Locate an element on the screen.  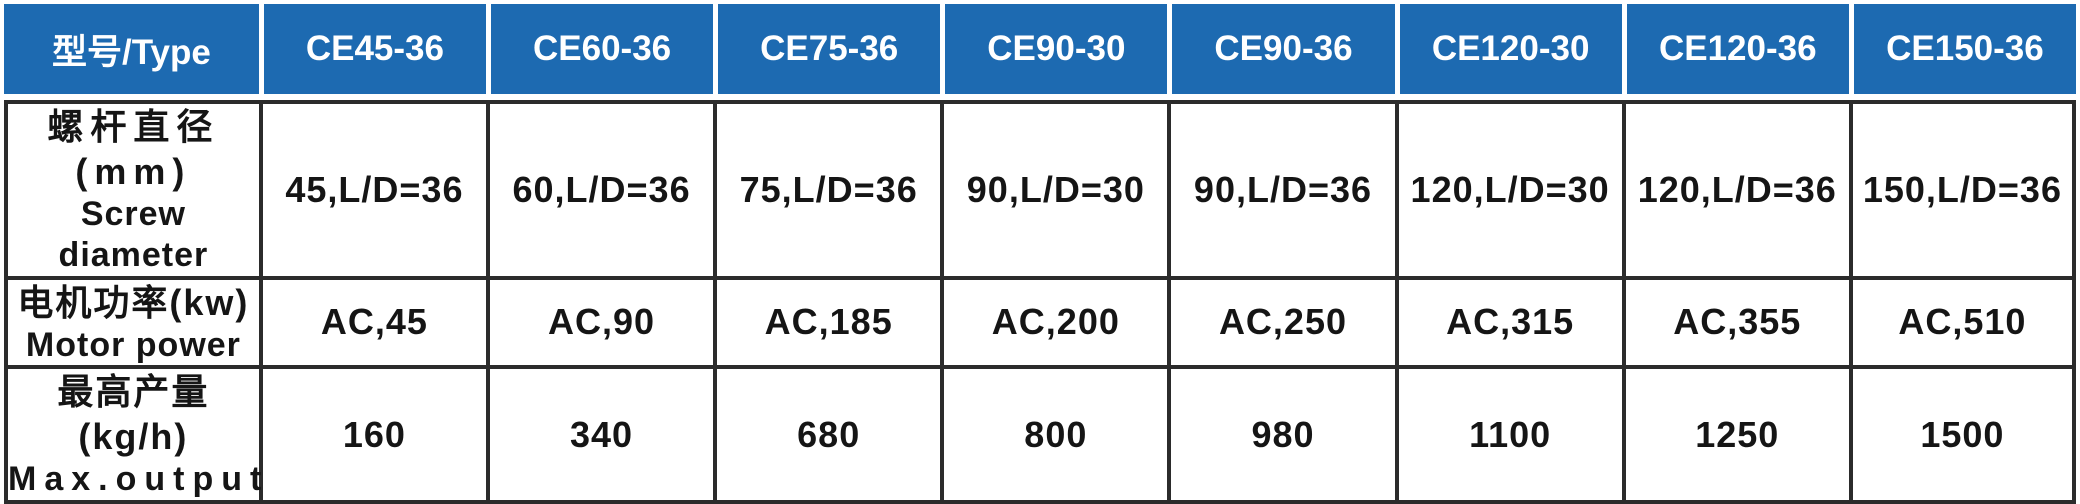
table-cell: 160 is located at coordinates (372, 434).